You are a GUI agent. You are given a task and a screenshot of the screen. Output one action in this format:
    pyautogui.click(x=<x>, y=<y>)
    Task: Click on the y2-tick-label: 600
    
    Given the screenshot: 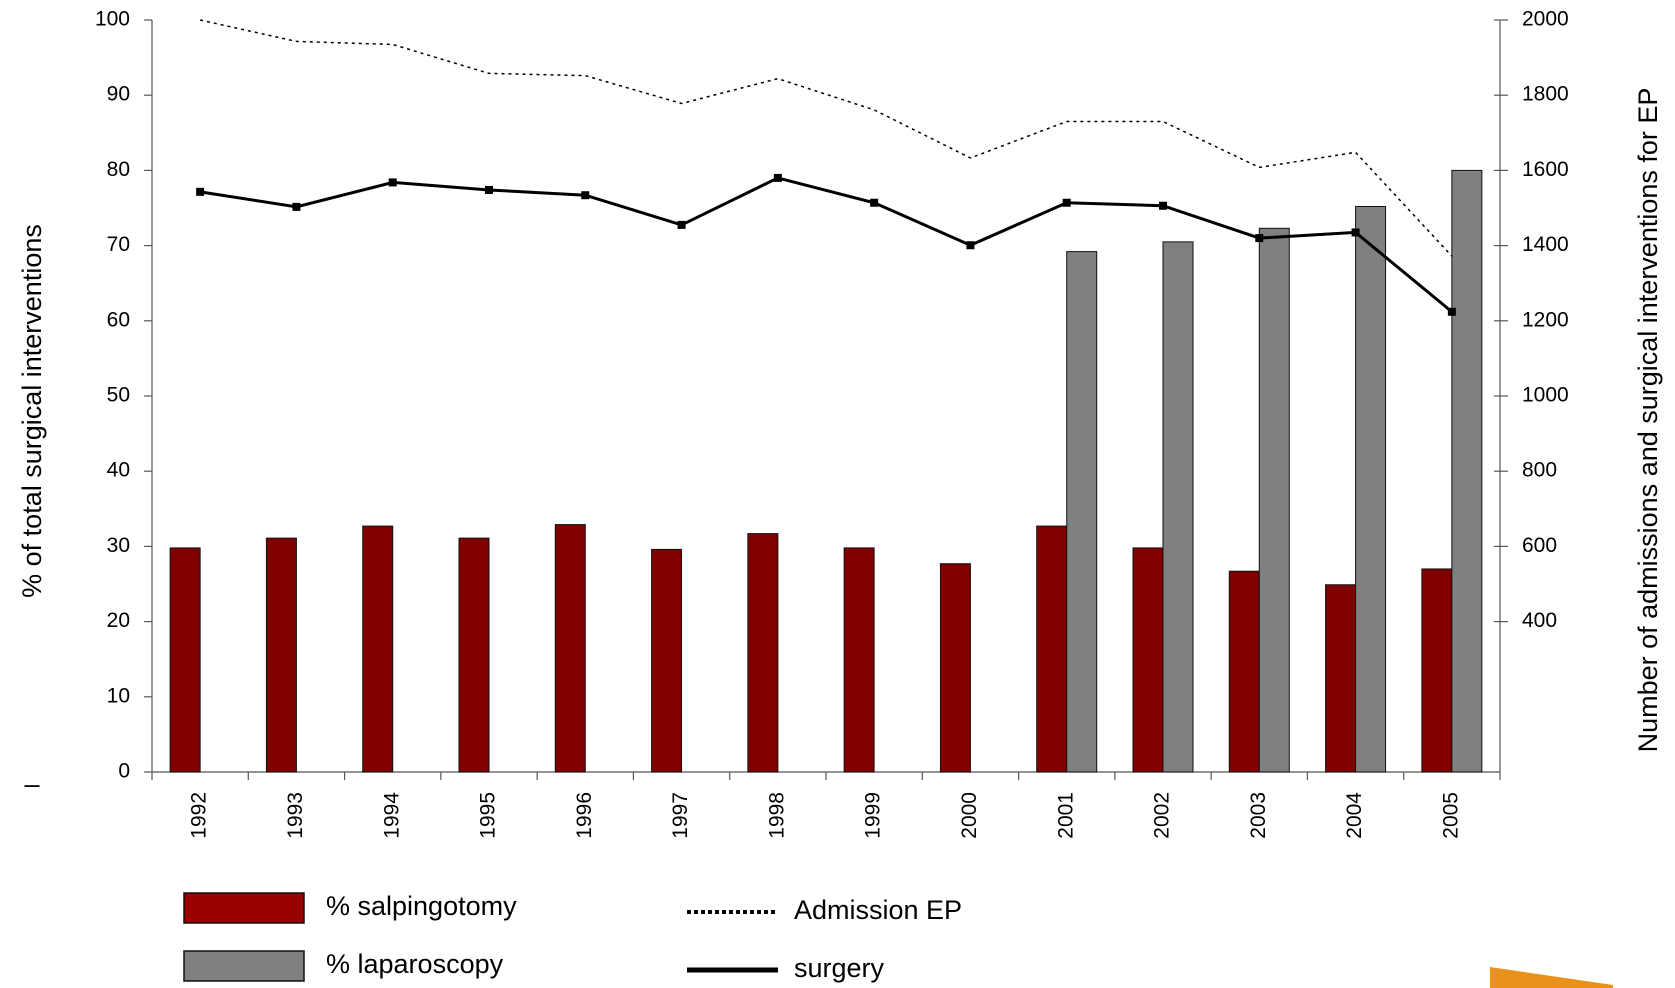 What is the action you would take?
    pyautogui.click(x=1539, y=545)
    